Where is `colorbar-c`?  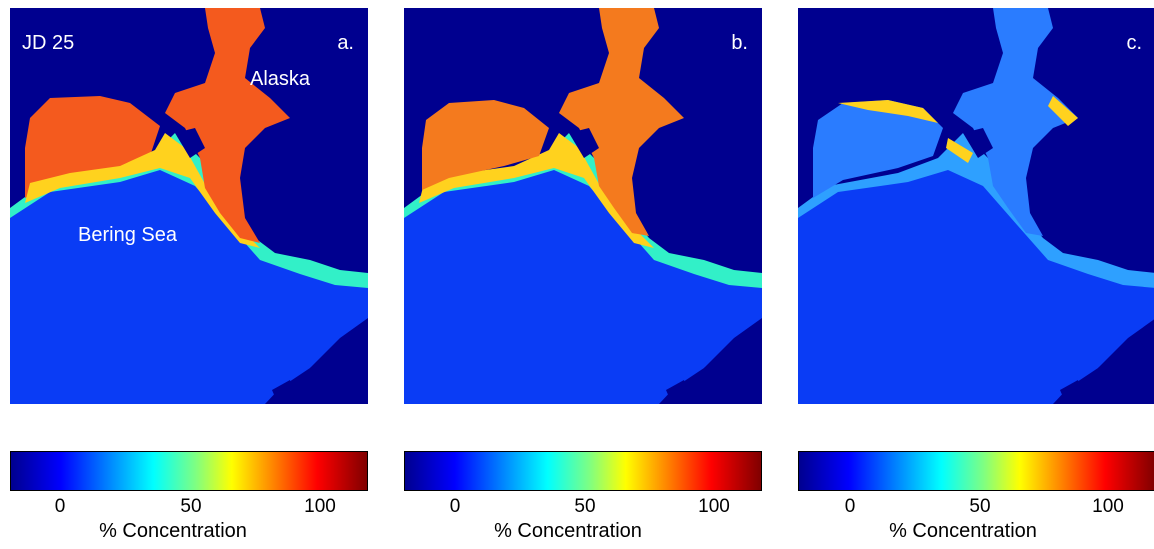
colorbar-c is located at coordinates (976, 471).